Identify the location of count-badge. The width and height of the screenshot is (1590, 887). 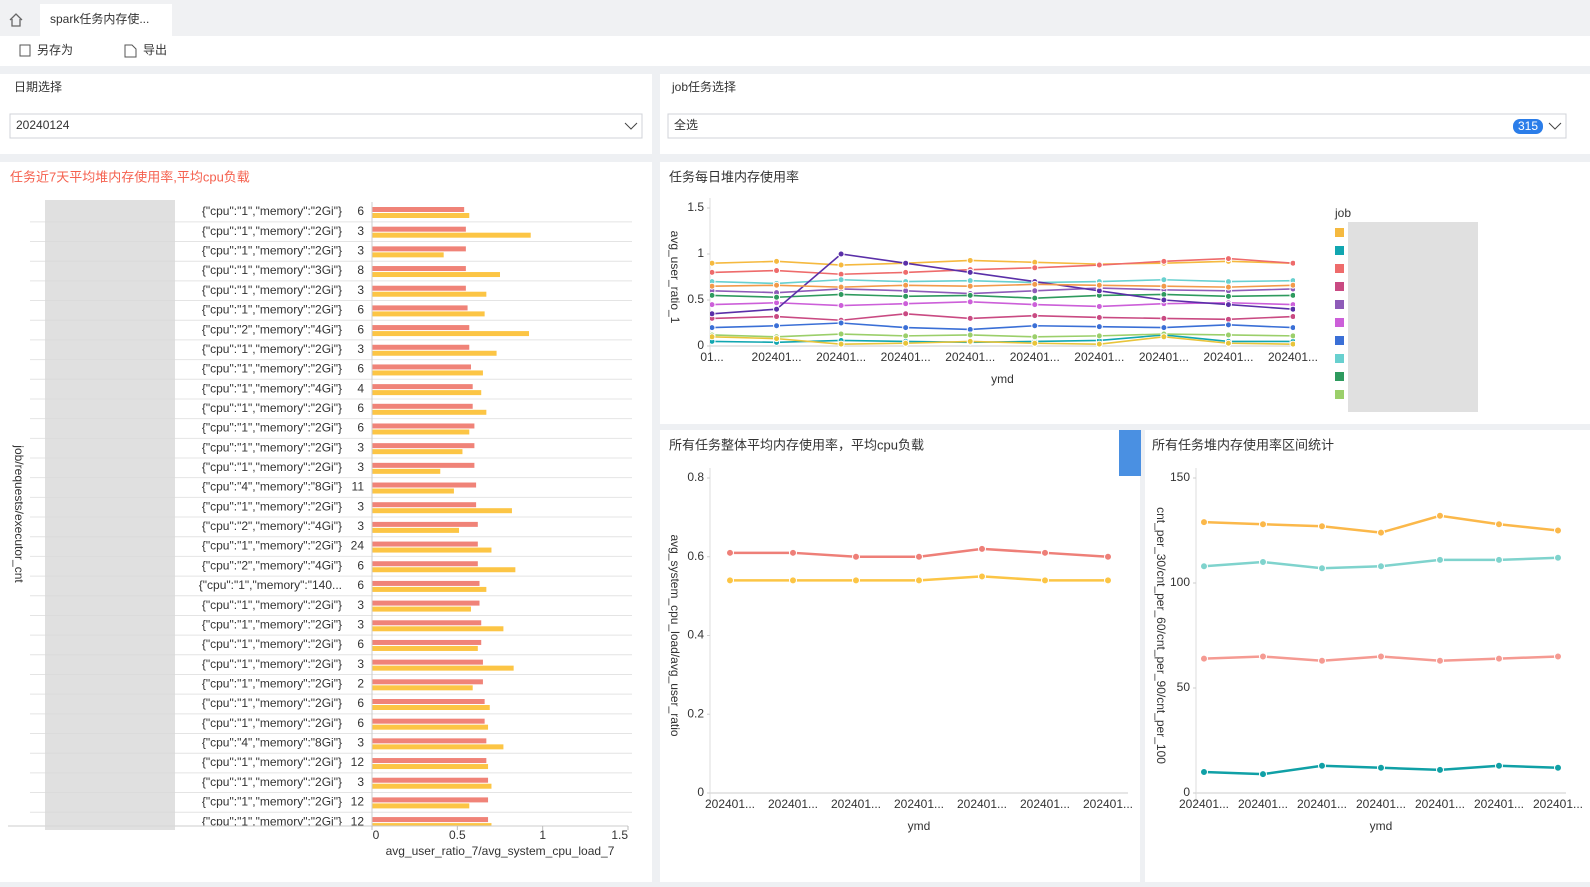
(1528, 126).